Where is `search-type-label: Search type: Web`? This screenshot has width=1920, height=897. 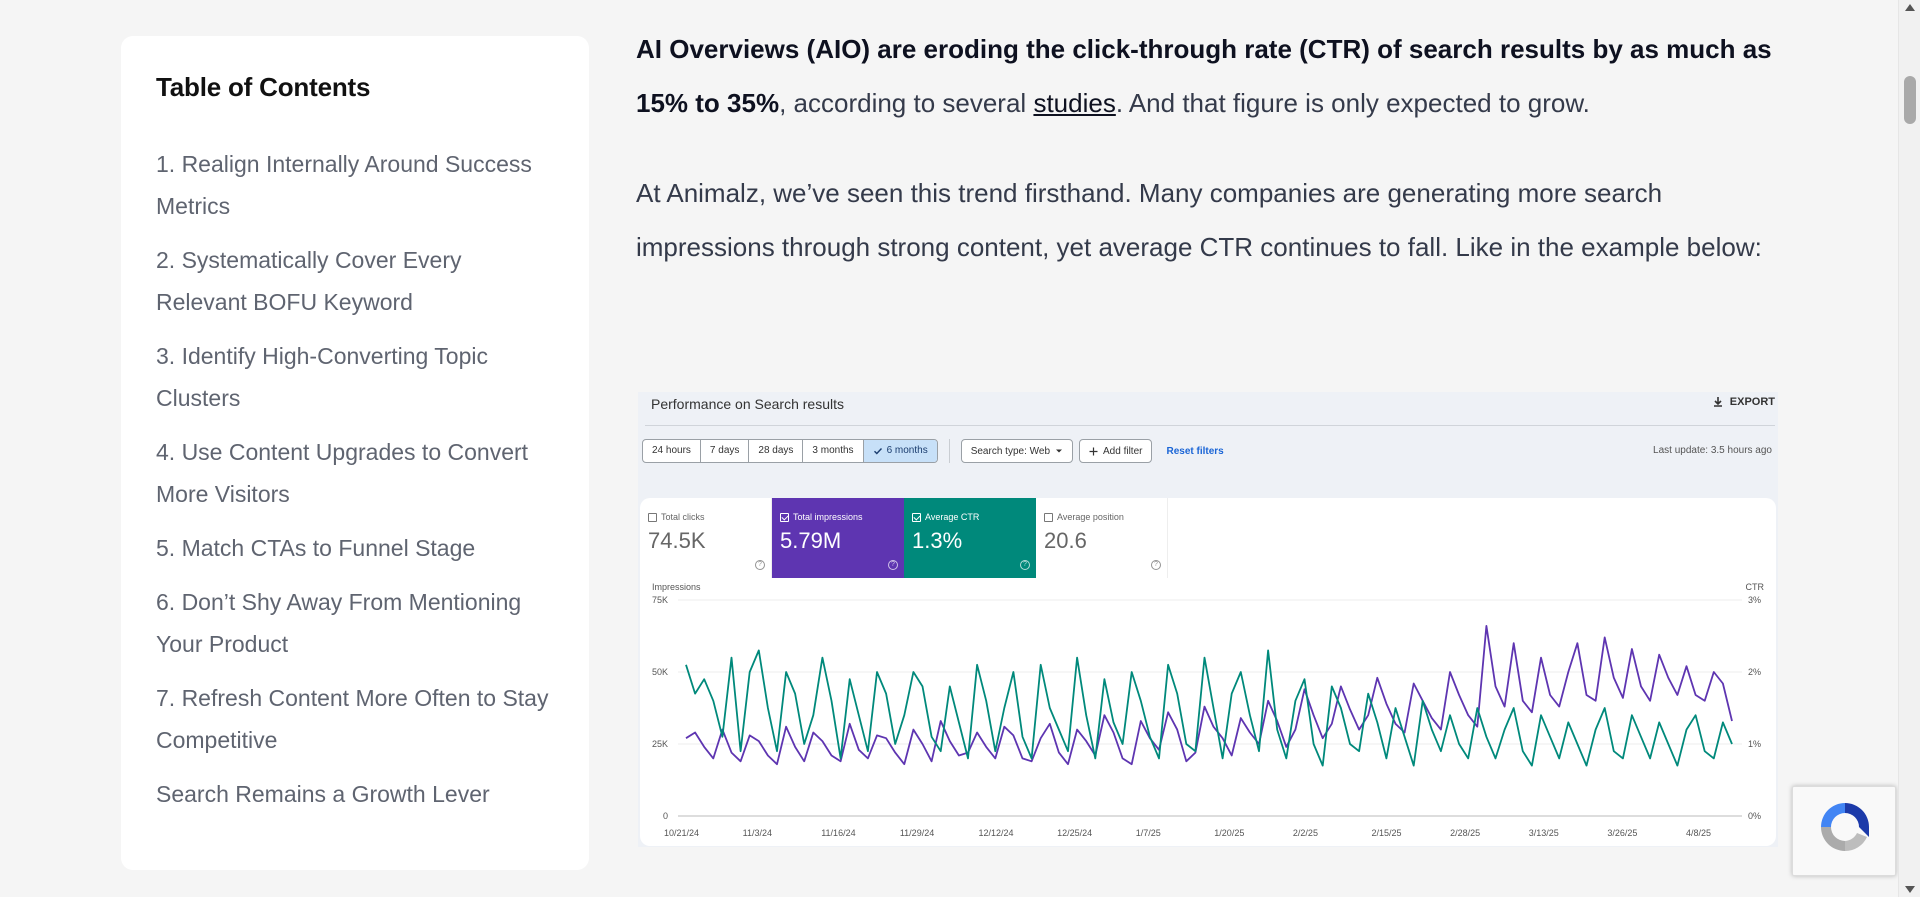 search-type-label: Search type: Web is located at coordinates (1010, 451).